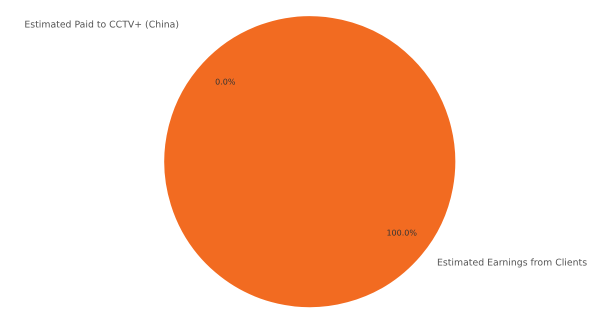  What do you see at coordinates (402, 233) in the screenshot?
I see `data-label: 100.0%` at bounding box center [402, 233].